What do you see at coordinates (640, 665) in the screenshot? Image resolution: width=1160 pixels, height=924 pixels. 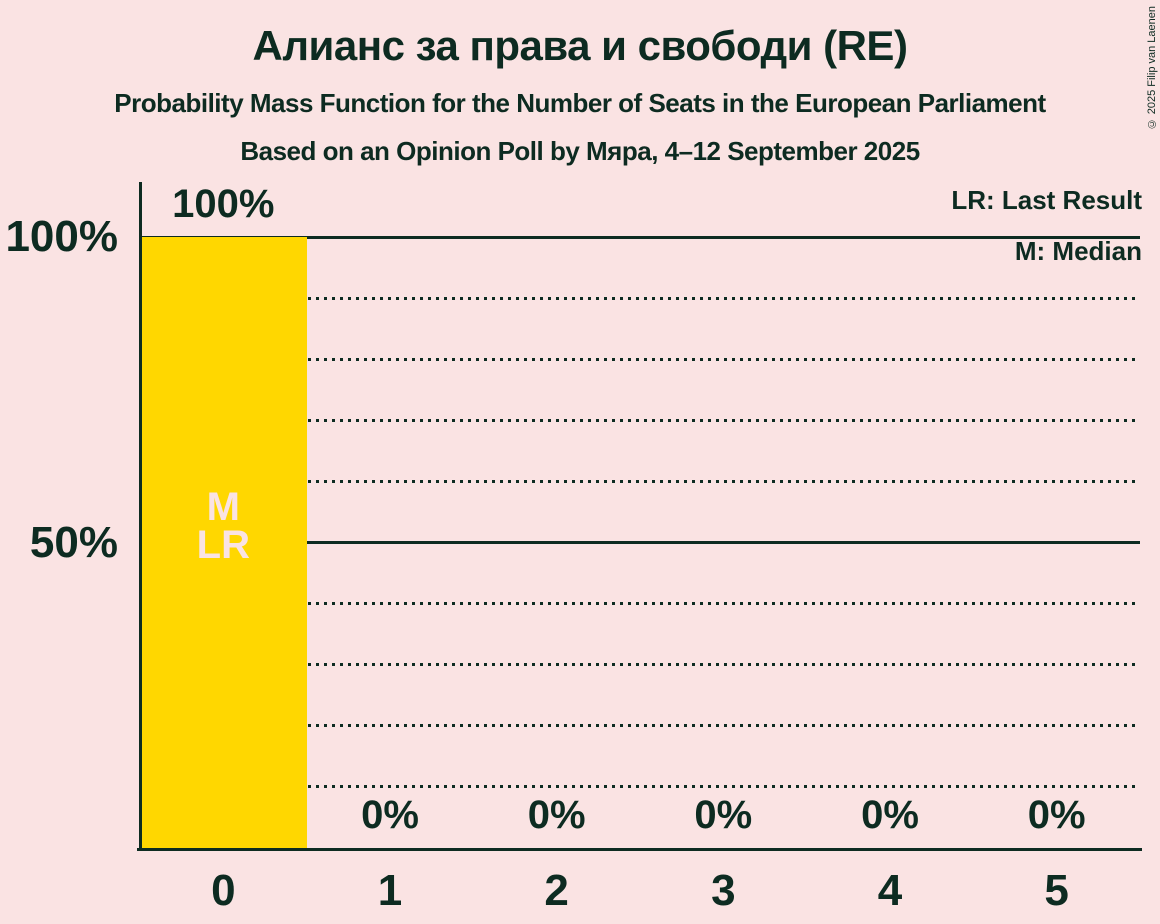 I see `gridline-30pct` at bounding box center [640, 665].